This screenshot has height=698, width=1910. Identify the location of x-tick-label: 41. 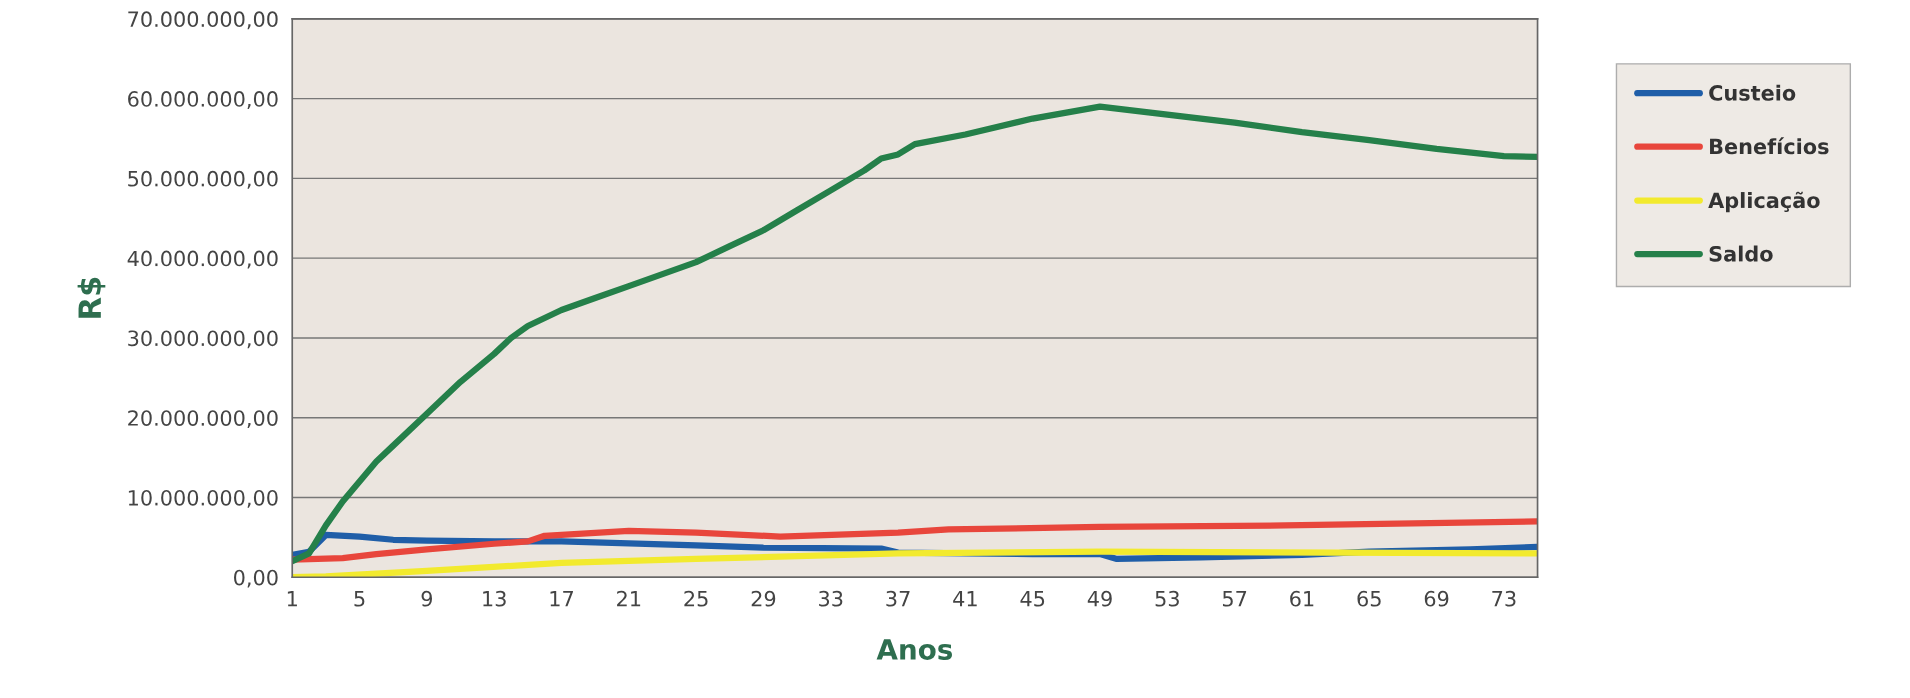
(965, 599).